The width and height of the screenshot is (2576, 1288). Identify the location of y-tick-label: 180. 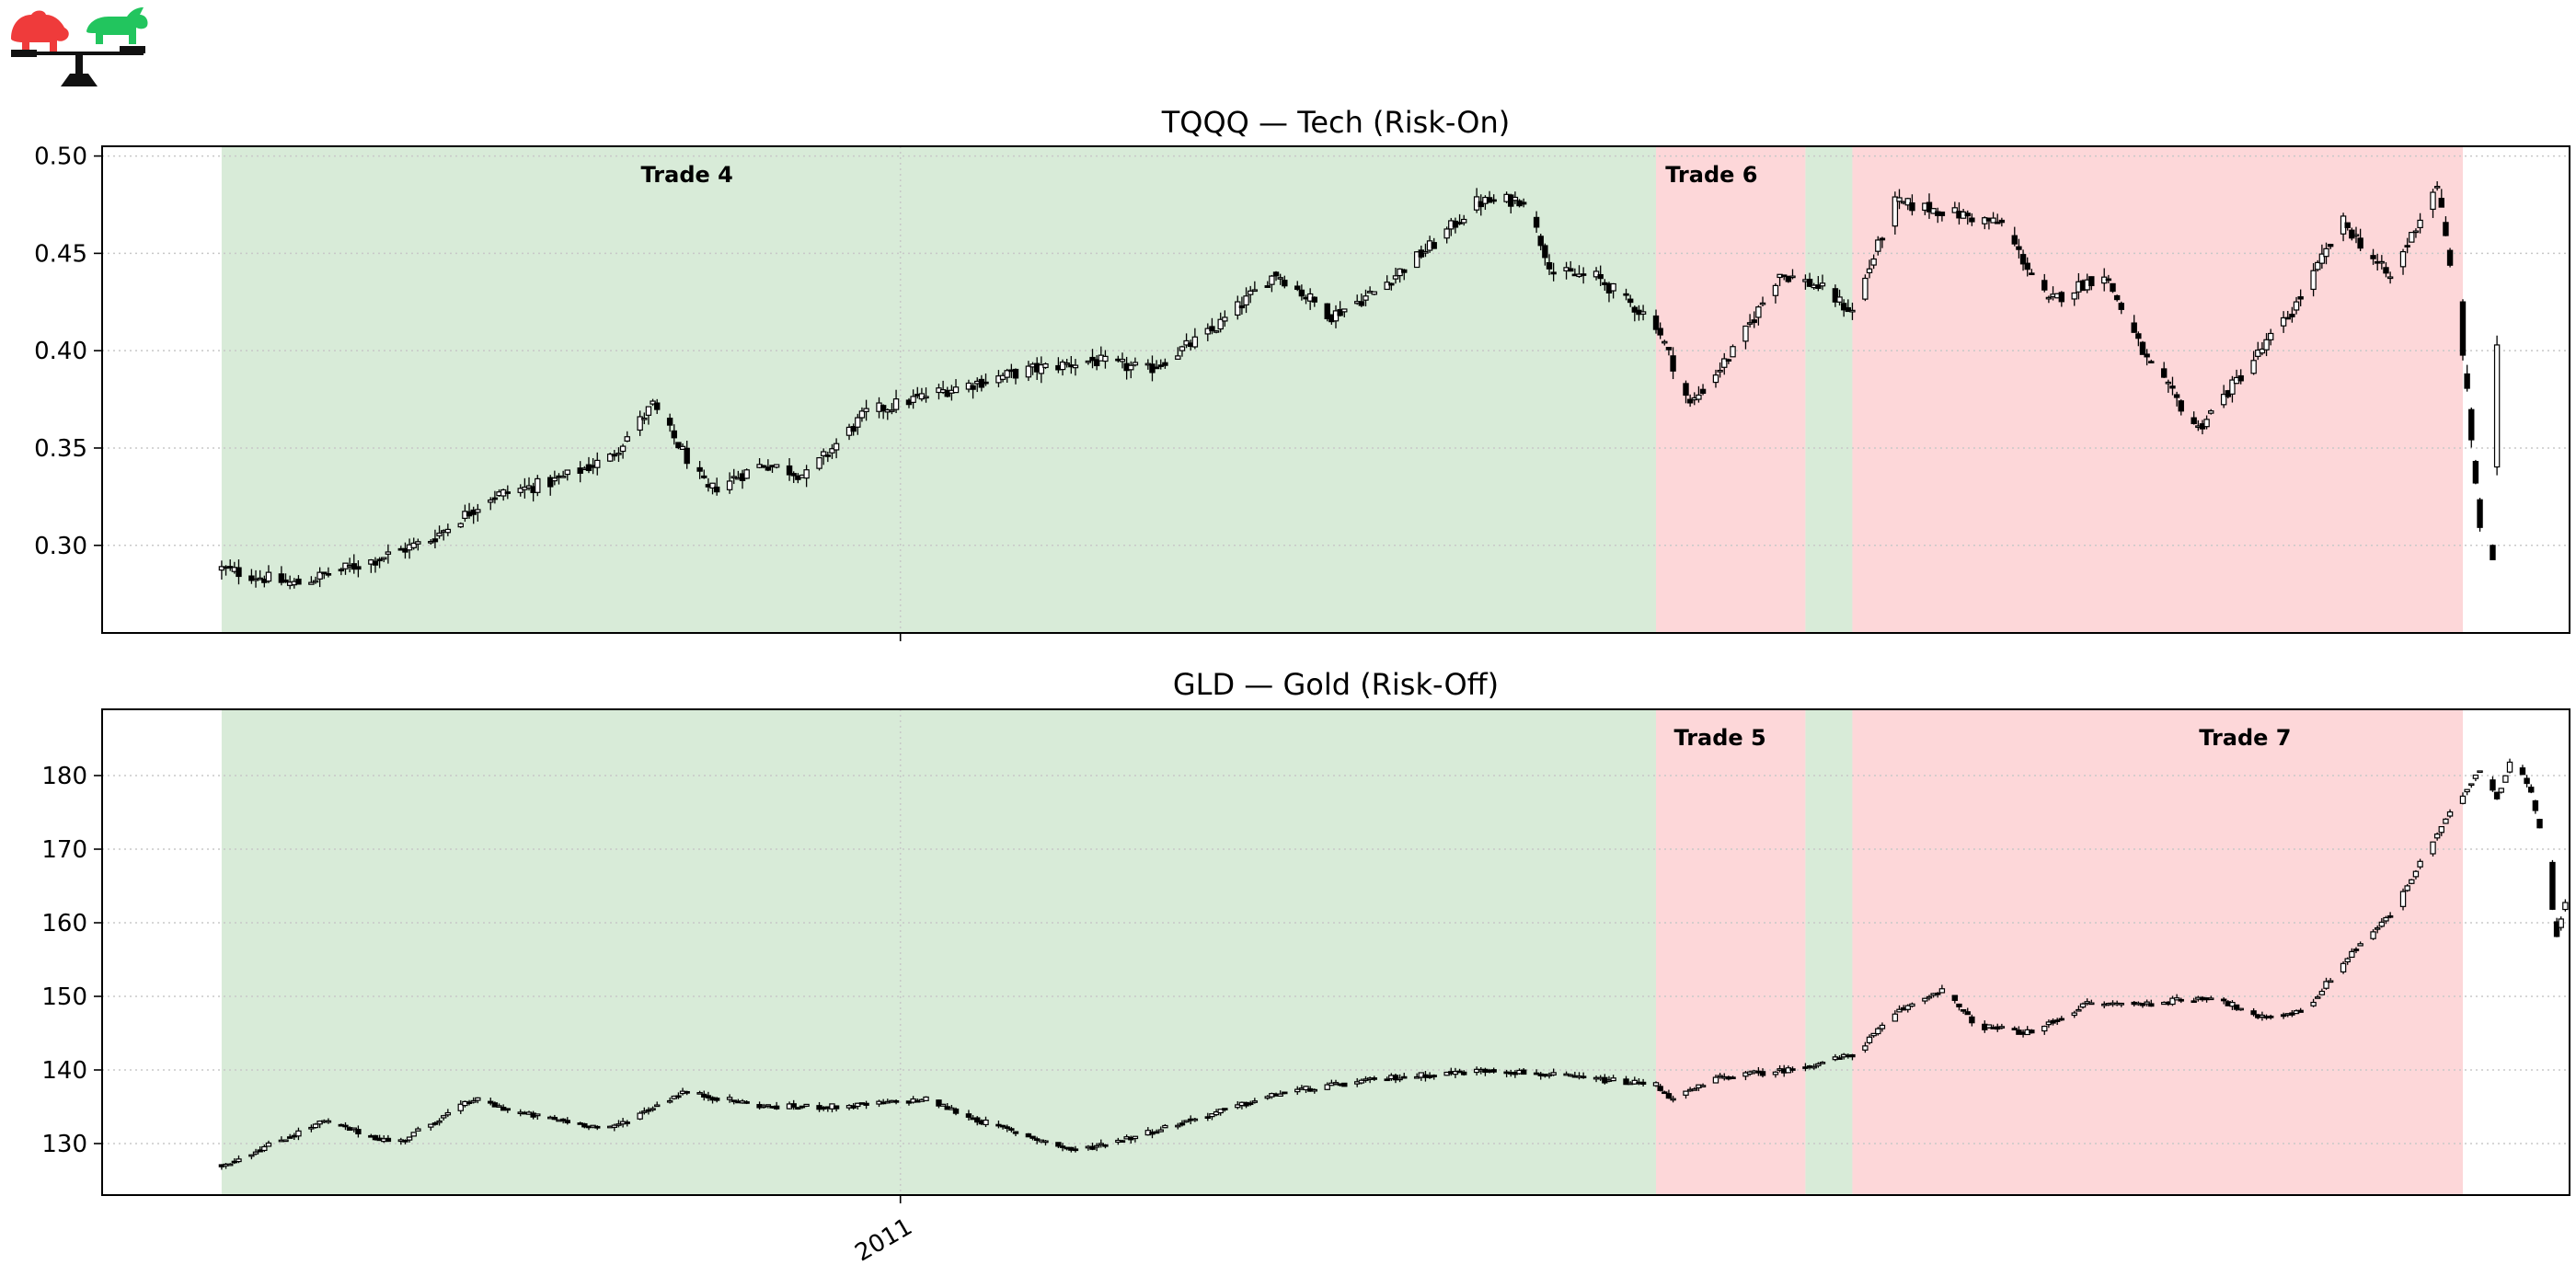
(64, 776).